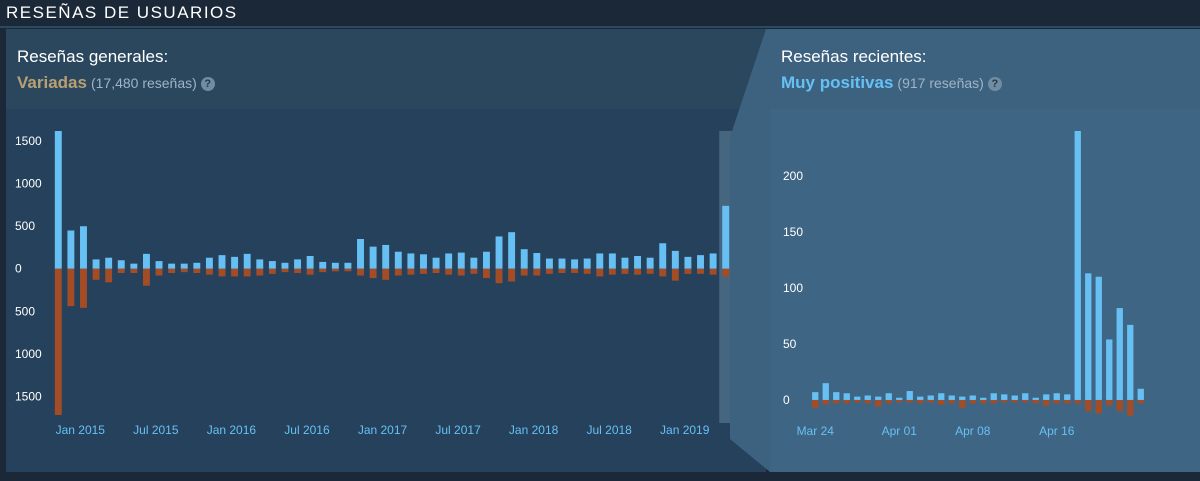 The width and height of the screenshot is (1200, 481). I want to click on help-icon: ?, so click(207, 84).